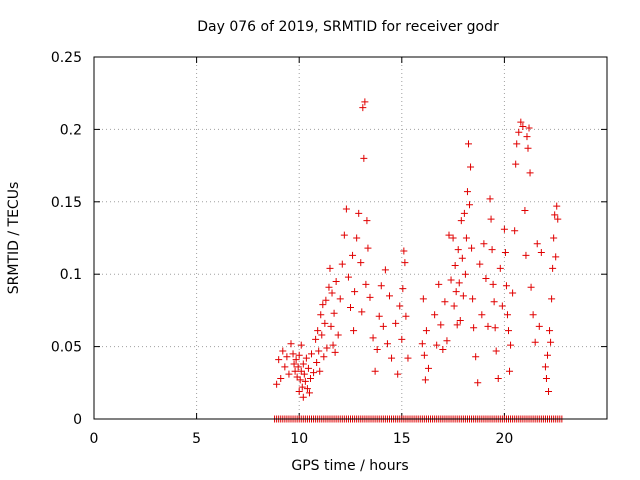 The height and width of the screenshot is (480, 640). I want to click on y-tick-label: 0.2, so click(71, 130).